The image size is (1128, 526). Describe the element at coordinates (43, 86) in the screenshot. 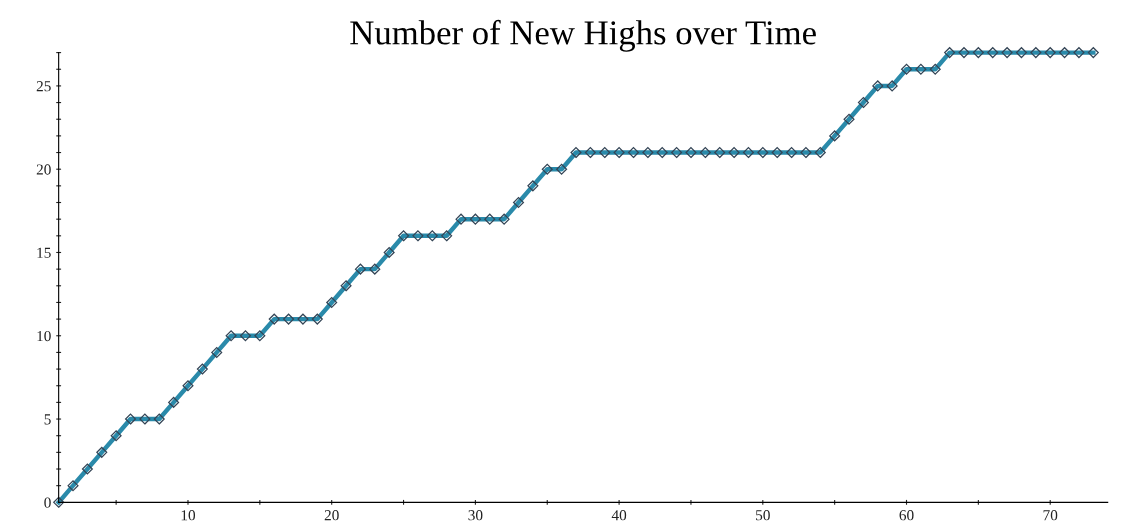

I see `y-tick-label: 25` at that location.